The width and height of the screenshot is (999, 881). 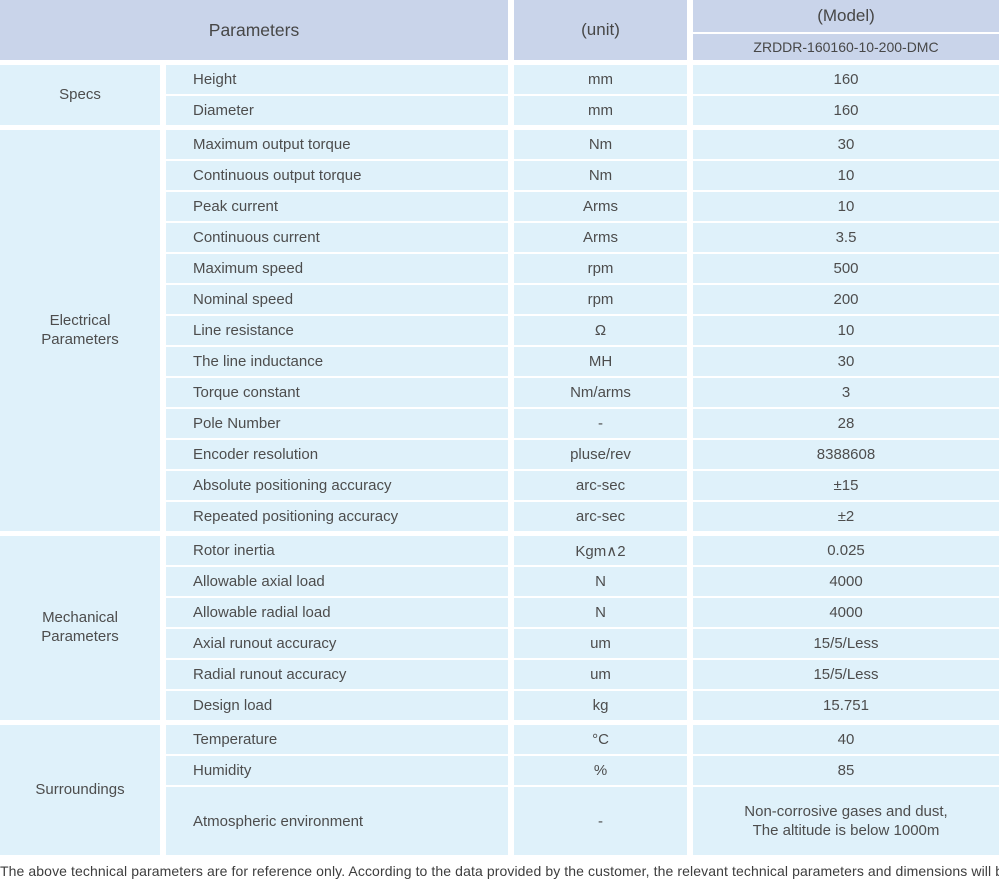 What do you see at coordinates (846, 423) in the screenshot?
I see `value-cell: 28` at bounding box center [846, 423].